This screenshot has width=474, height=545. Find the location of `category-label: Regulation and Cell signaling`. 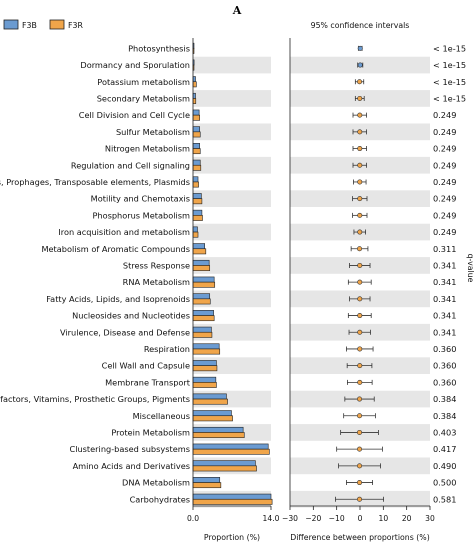

category-label: Regulation and Cell signaling is located at coordinates (130, 165).